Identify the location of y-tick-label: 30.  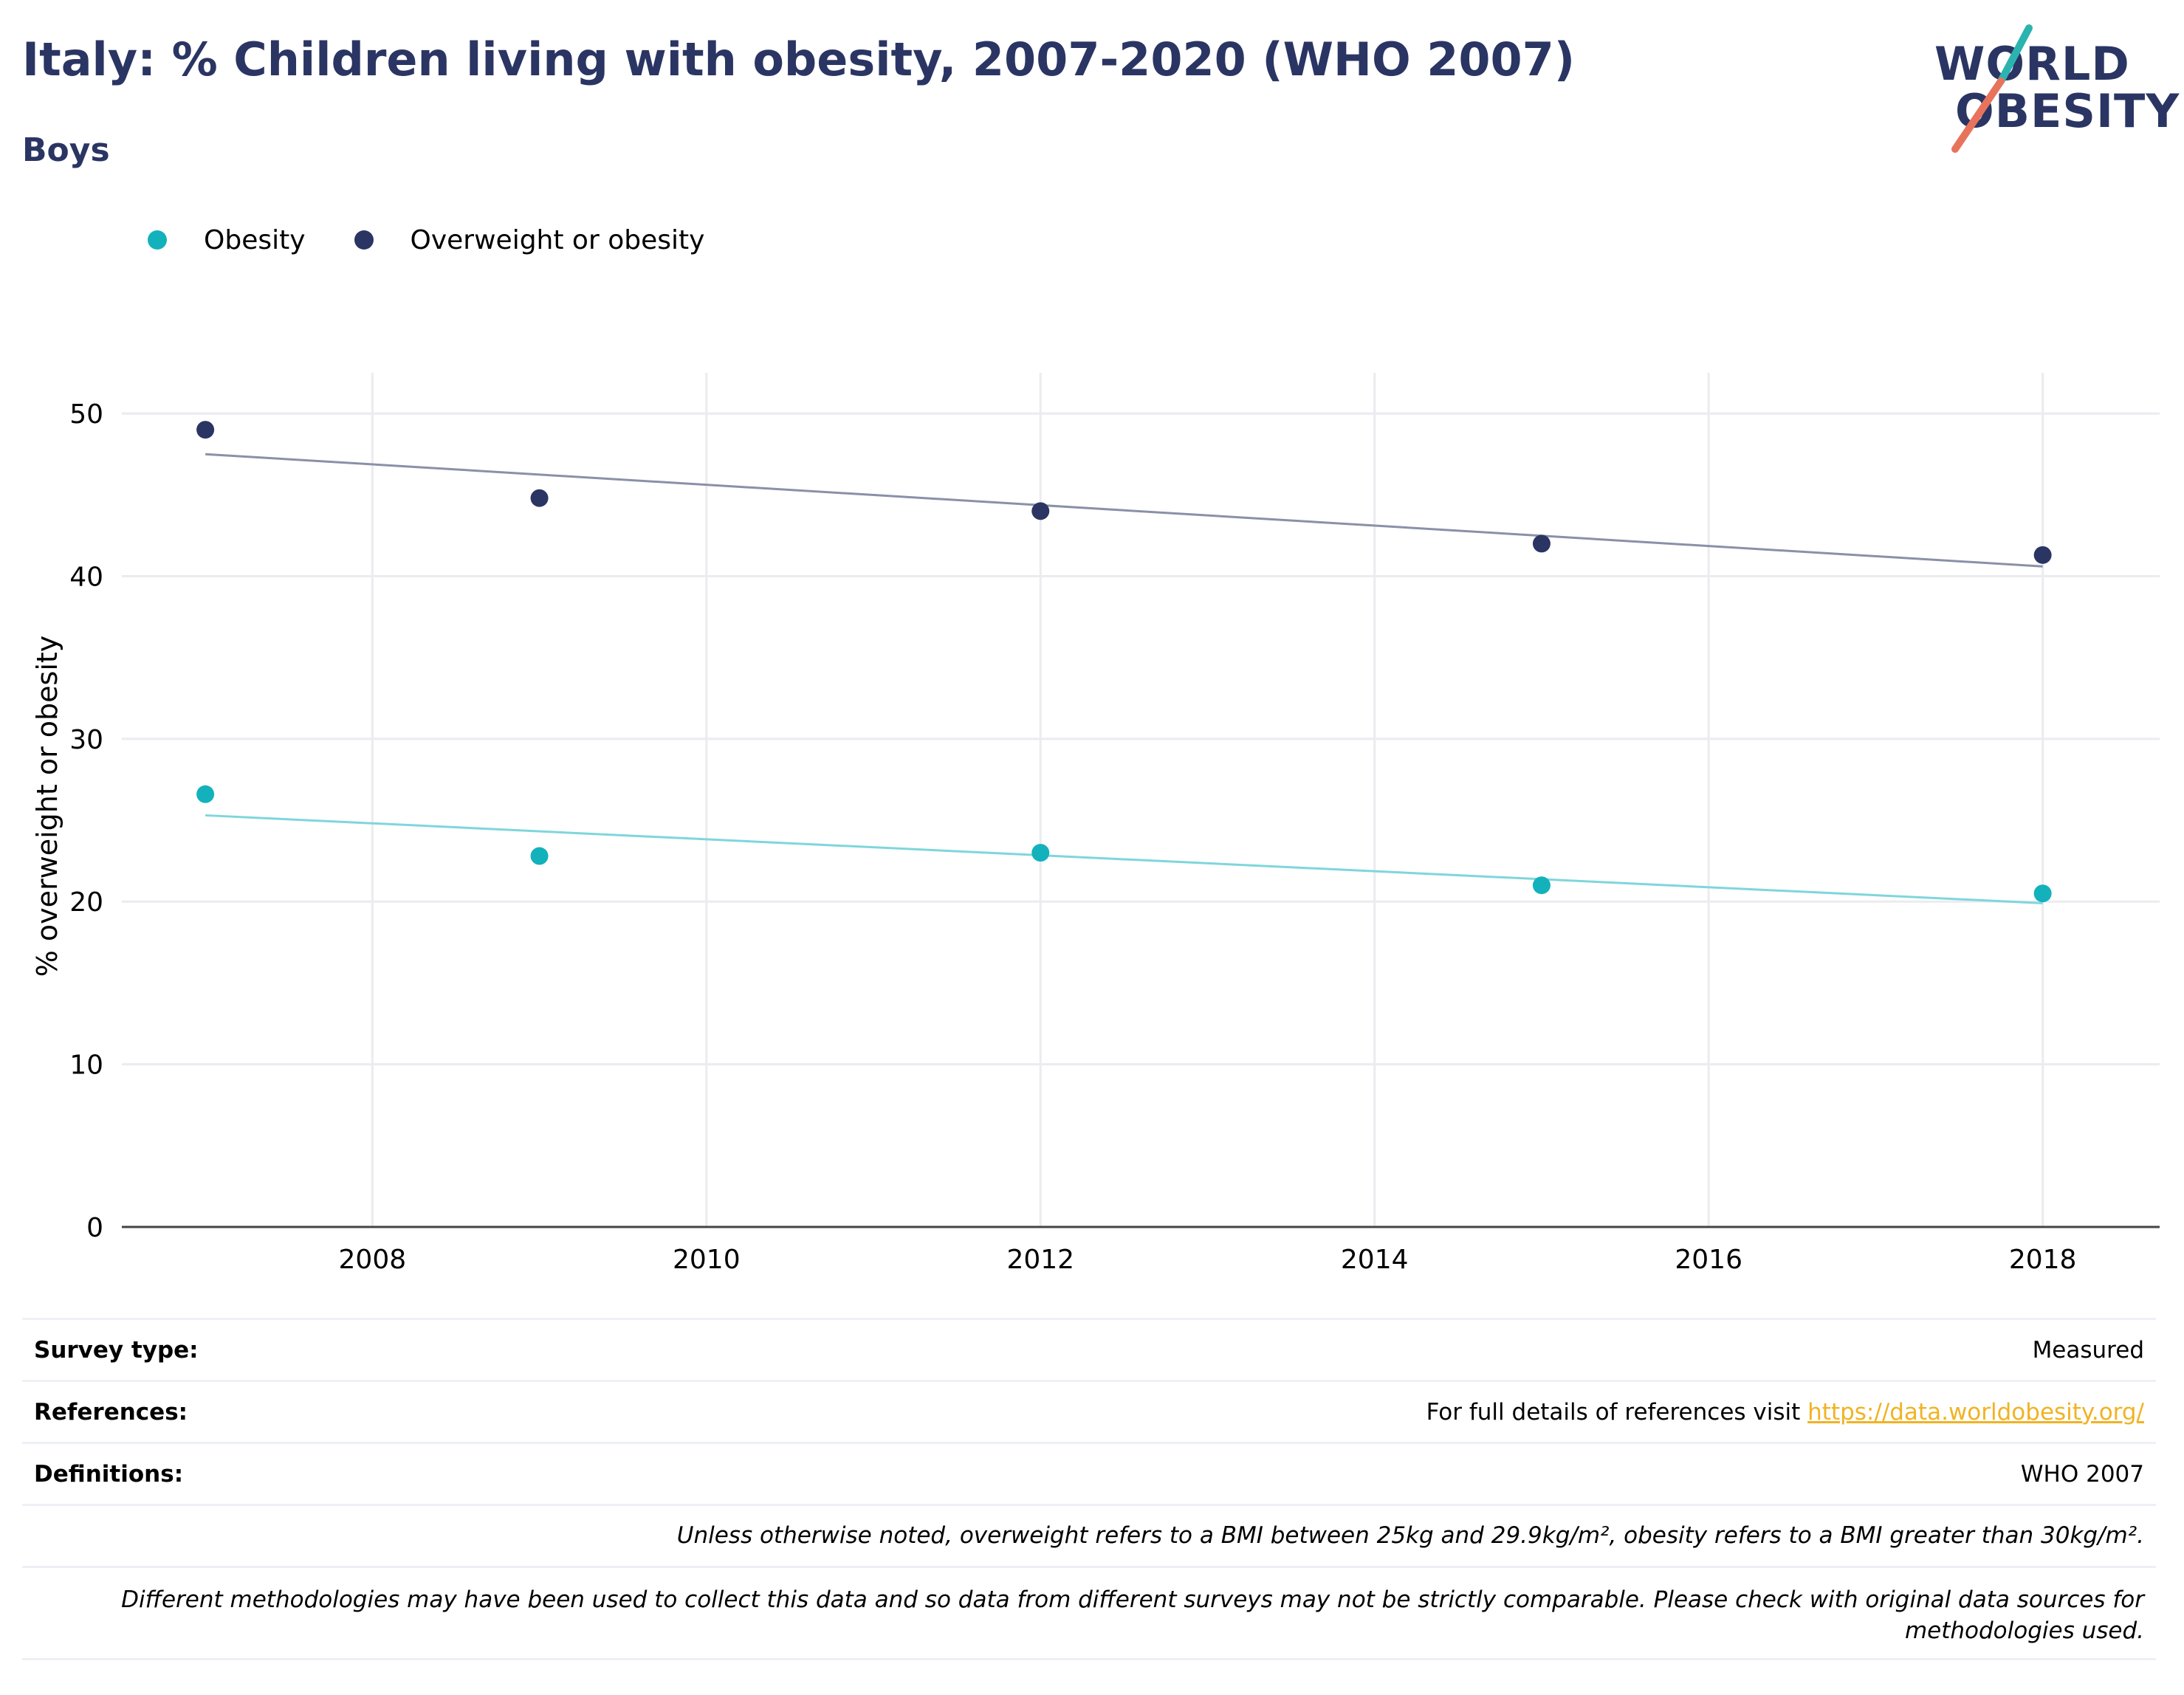
(86, 740).